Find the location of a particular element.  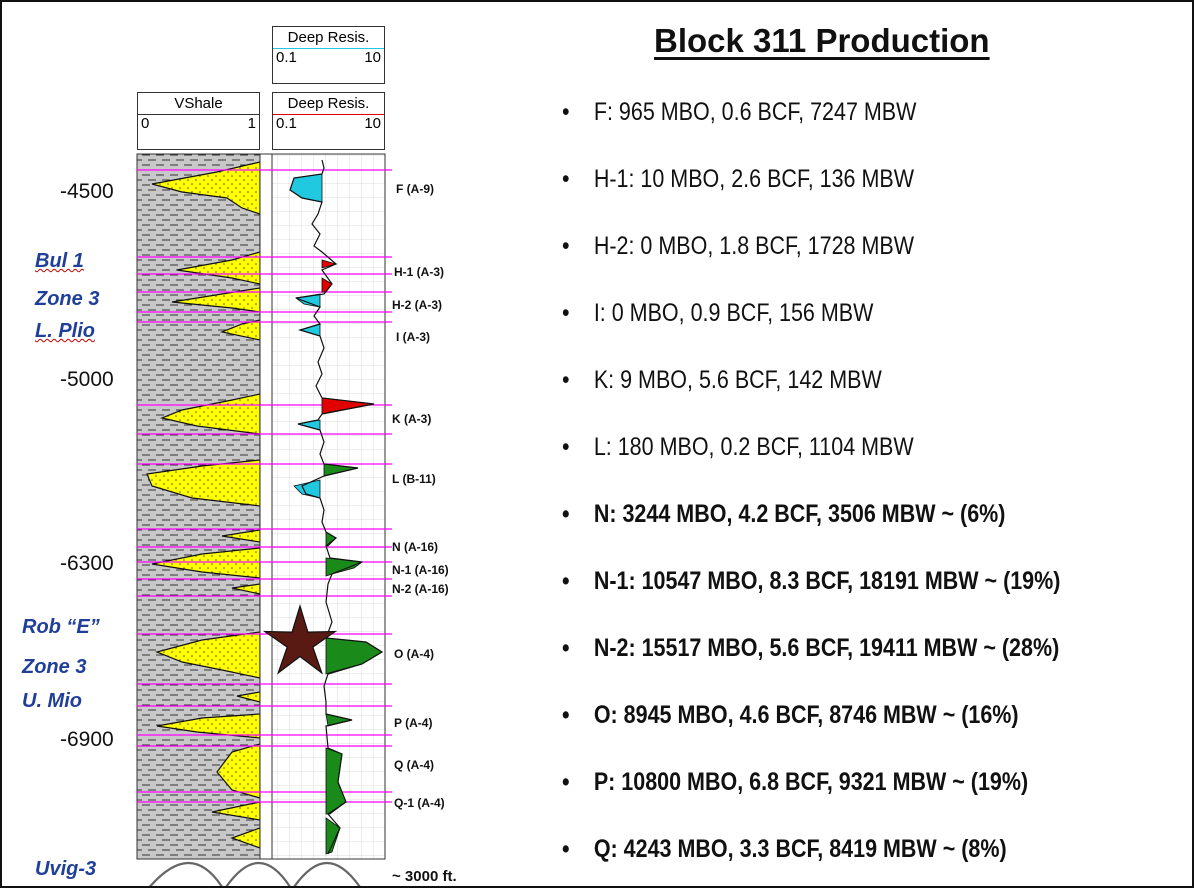

zone-label-line: Bul 1 is located at coordinates (59, 261).